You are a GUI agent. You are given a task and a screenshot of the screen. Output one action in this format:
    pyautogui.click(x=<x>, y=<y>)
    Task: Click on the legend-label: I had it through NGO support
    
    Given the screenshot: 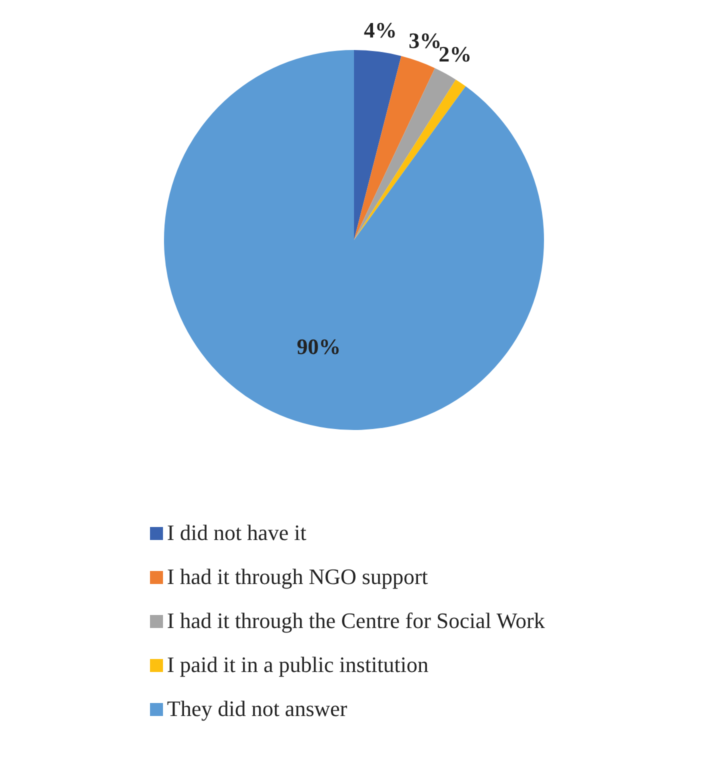 What is the action you would take?
    pyautogui.click(x=297, y=577)
    